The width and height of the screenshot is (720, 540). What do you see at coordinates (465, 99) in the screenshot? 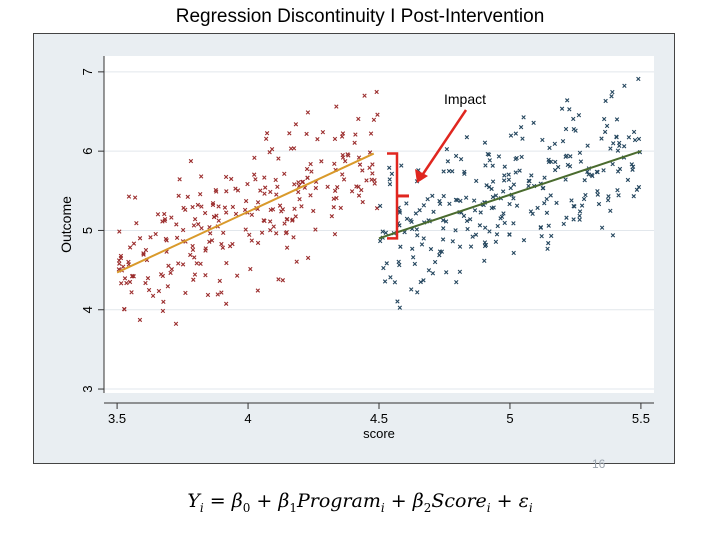
I see `impact-label: Impact` at bounding box center [465, 99].